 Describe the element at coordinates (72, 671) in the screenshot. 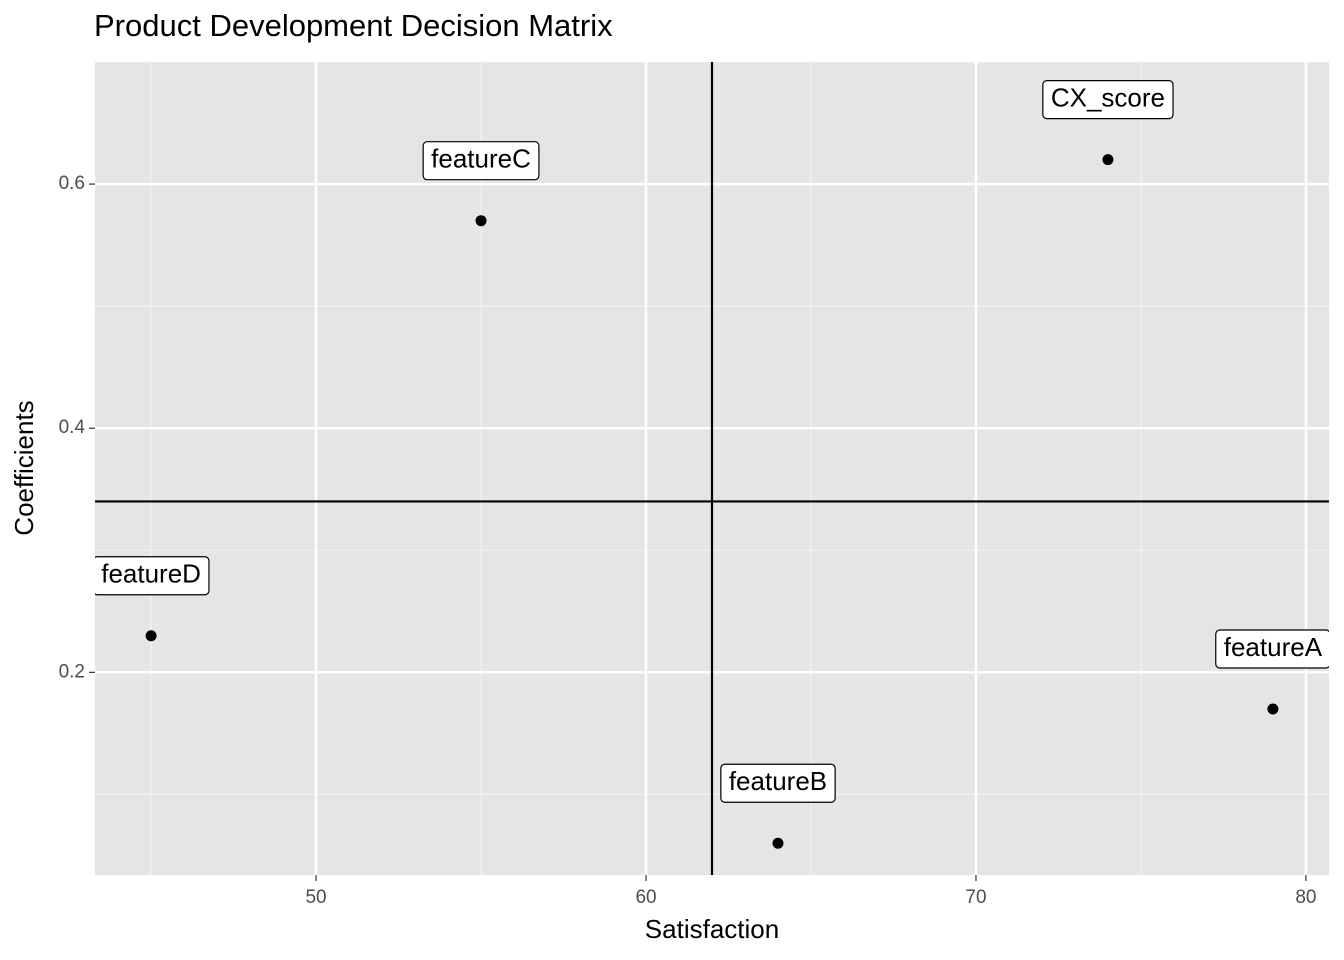

I see `y-tick-label: 0.2` at that location.